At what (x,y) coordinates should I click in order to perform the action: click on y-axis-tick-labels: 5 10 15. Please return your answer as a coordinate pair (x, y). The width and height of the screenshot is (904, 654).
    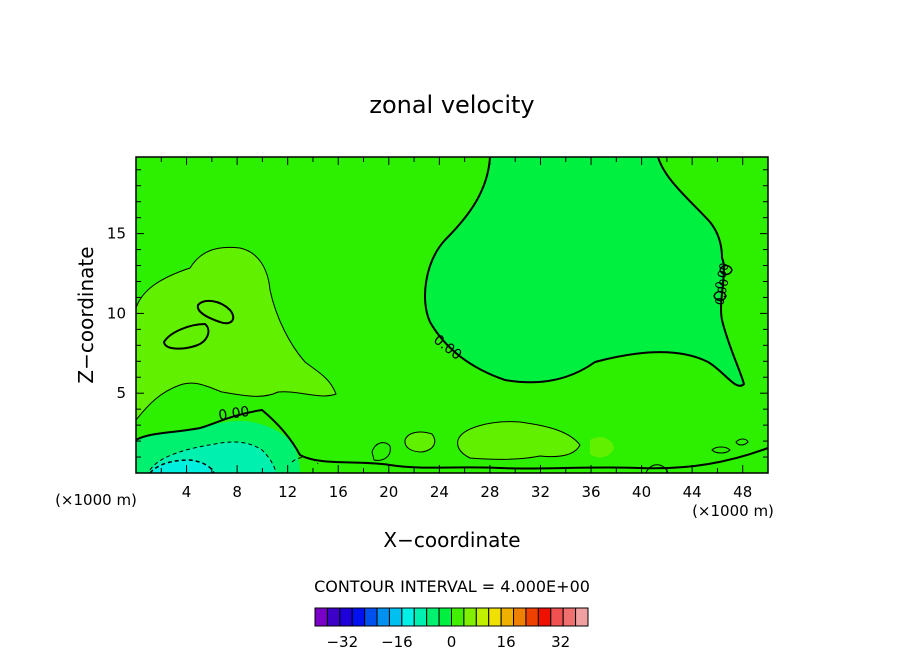
    Looking at the image, I should click on (116, 314).